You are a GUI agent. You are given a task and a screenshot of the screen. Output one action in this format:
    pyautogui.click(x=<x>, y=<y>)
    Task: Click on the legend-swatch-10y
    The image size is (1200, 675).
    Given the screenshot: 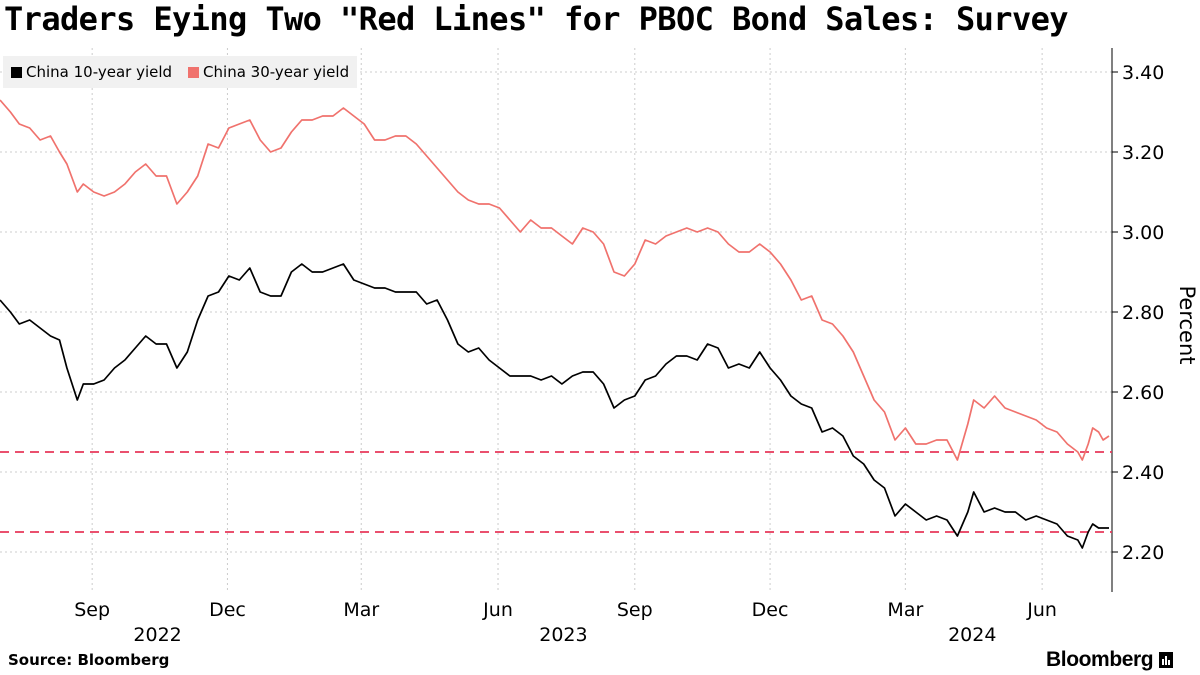 What is the action you would take?
    pyautogui.click(x=16, y=72)
    